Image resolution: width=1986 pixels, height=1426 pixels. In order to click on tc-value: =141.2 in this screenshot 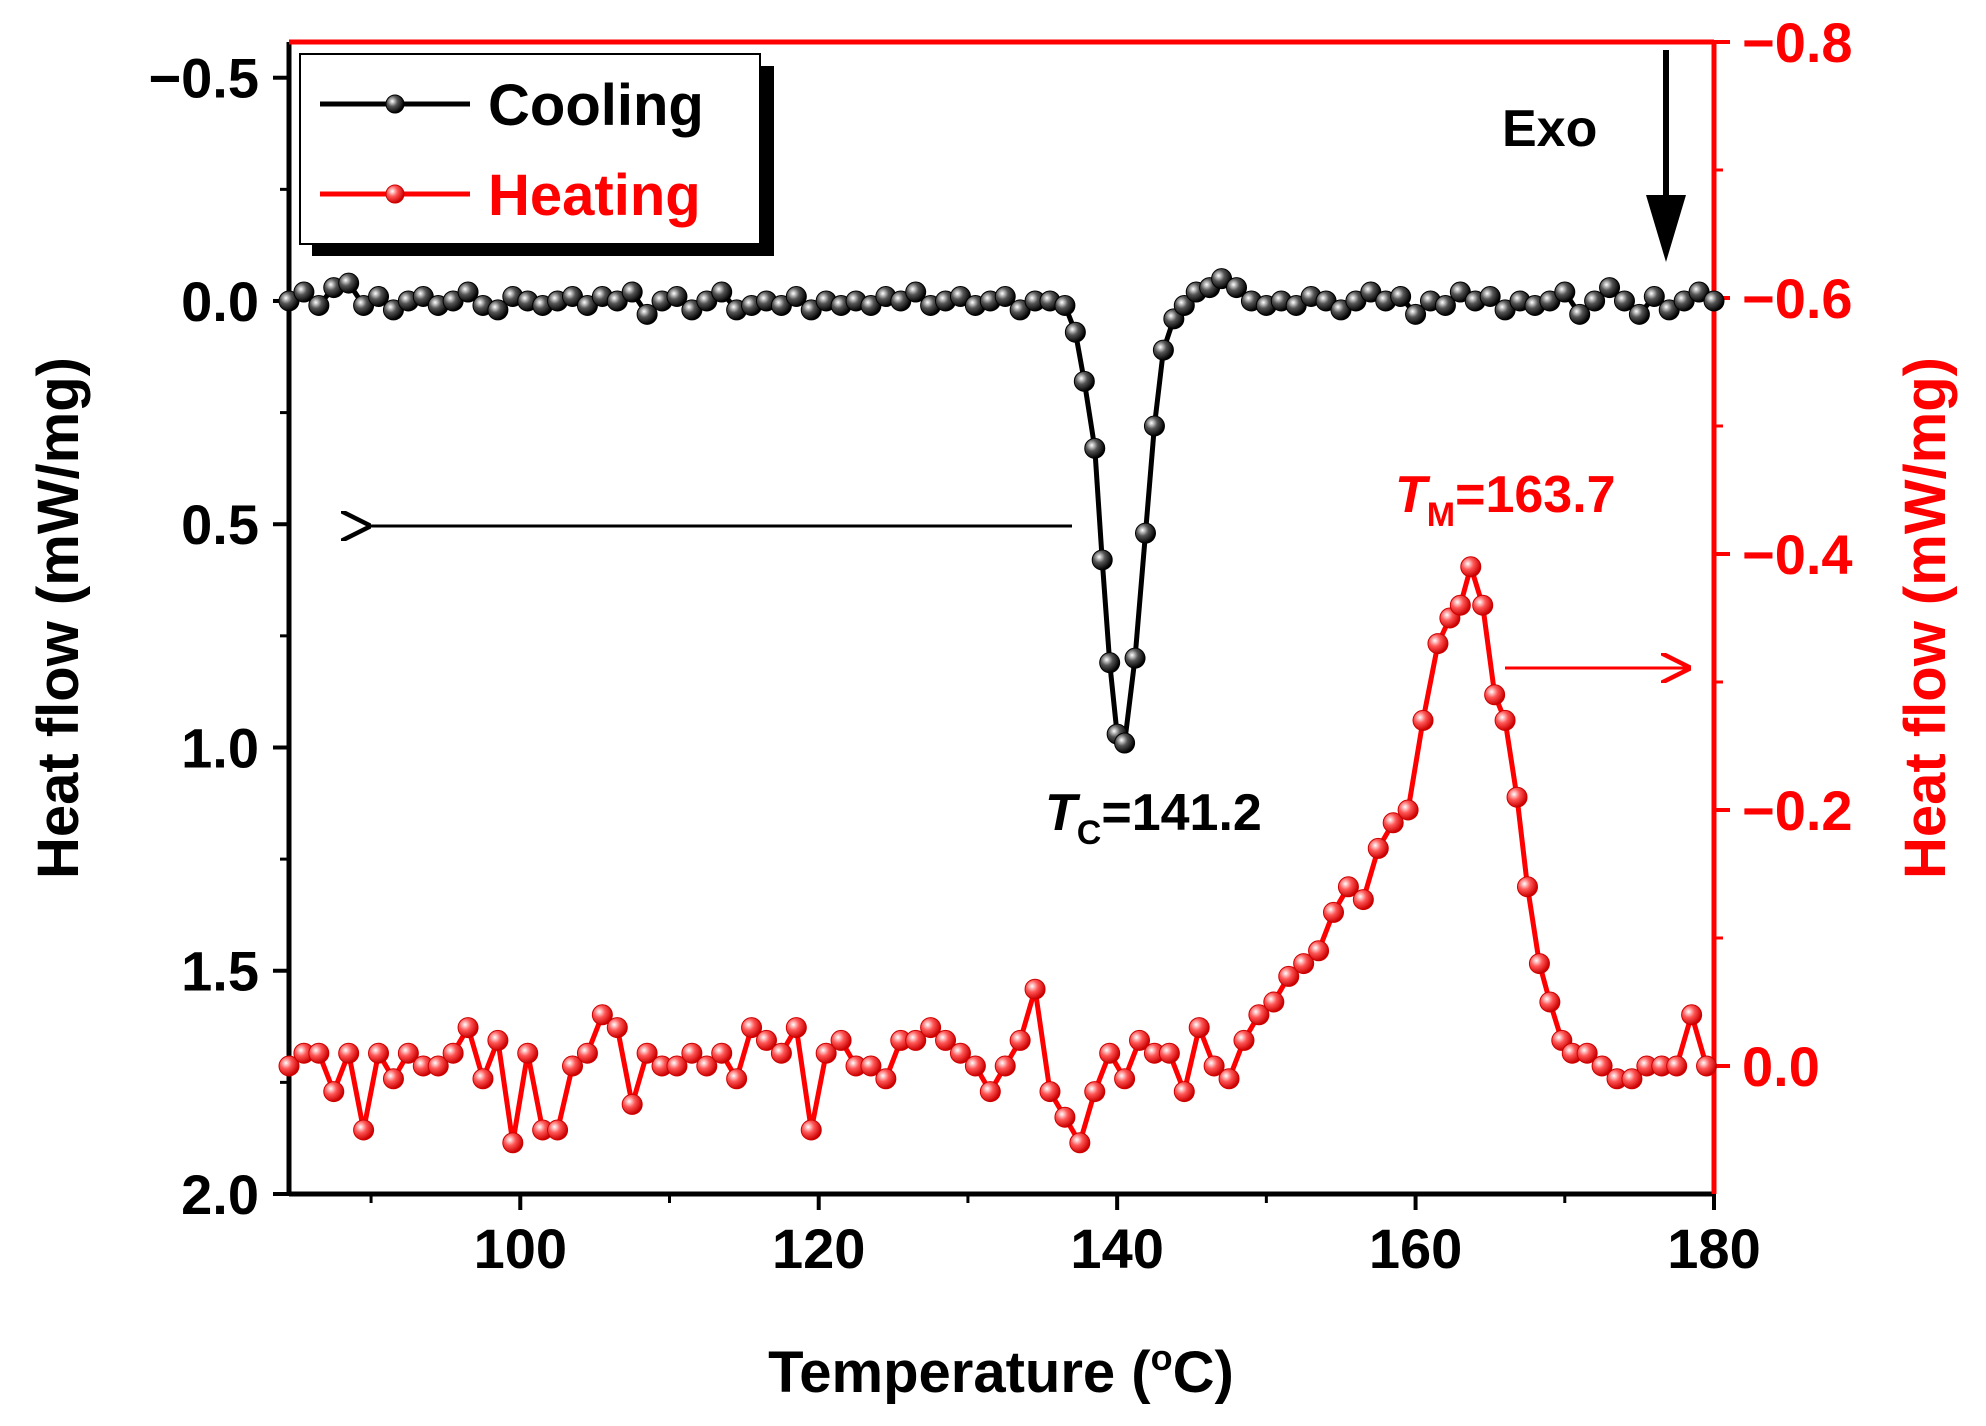, I will do `click(1181, 813)`.